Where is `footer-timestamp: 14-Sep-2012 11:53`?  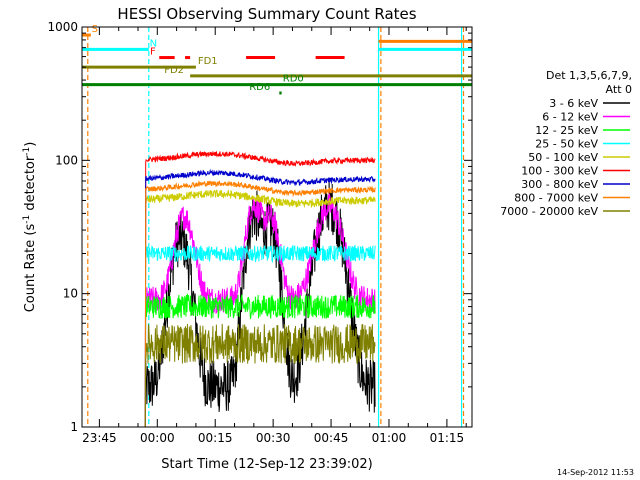 footer-timestamp: 14-Sep-2012 11:53 is located at coordinates (595, 472).